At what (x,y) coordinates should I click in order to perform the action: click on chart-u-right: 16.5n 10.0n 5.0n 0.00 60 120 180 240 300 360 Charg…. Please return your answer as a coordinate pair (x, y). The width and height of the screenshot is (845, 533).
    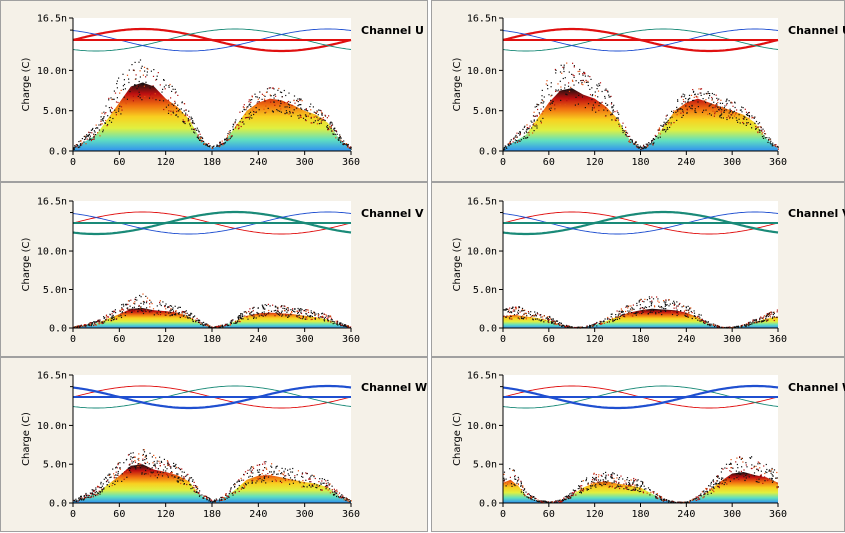
    Looking at the image, I should click on (648, 91).